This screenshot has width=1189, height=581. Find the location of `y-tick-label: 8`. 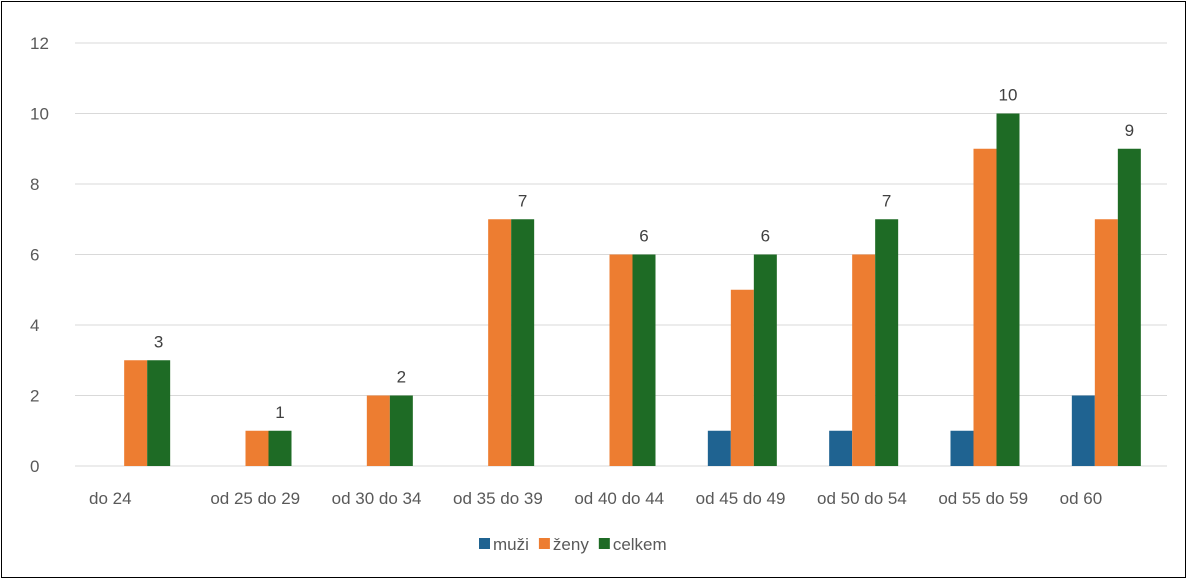

y-tick-label: 8 is located at coordinates (34, 184).